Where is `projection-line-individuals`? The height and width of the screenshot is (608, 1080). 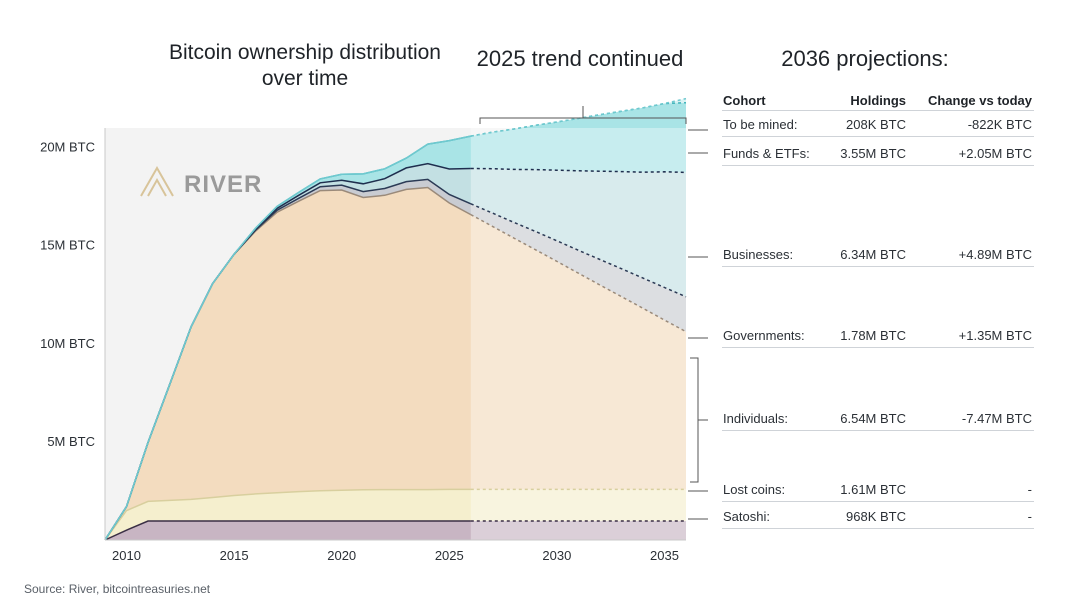
projection-line-individuals is located at coordinates (578, 273).